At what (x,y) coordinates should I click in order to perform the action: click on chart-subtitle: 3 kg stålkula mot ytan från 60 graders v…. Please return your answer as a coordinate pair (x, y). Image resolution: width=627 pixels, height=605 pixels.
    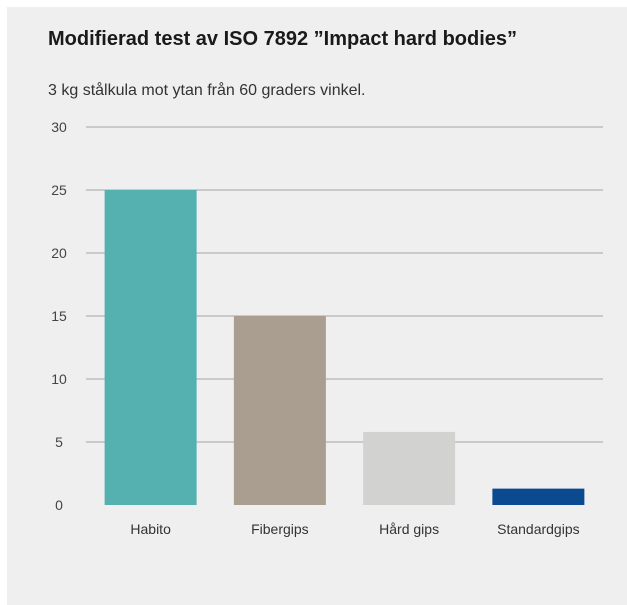
    Looking at the image, I should click on (207, 90).